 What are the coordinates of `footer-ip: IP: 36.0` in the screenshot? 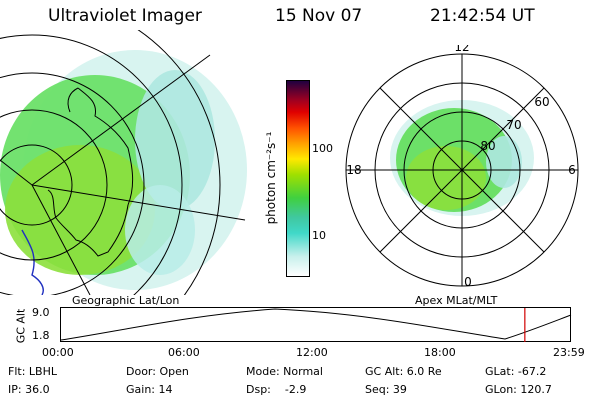 It's located at (29, 389).